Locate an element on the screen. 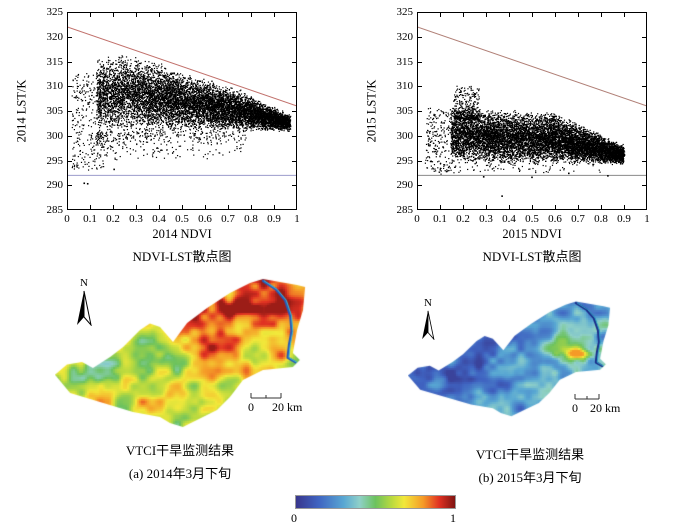 The width and height of the screenshot is (700, 532). scale-bar-2015: 0 20 km is located at coordinates (606, 404).